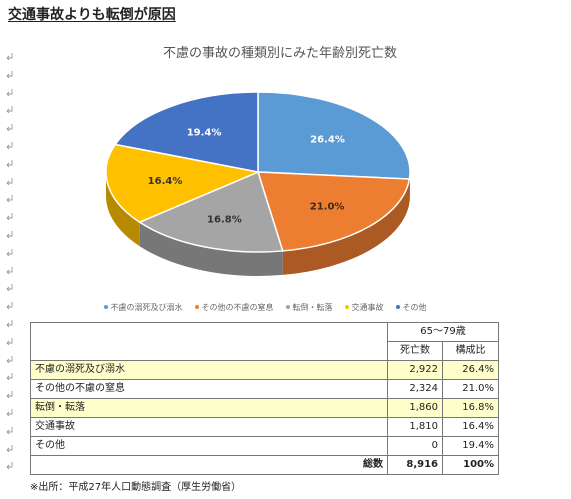  What do you see at coordinates (415, 465) in the screenshot?
I see `total-count: 8,916` at bounding box center [415, 465].